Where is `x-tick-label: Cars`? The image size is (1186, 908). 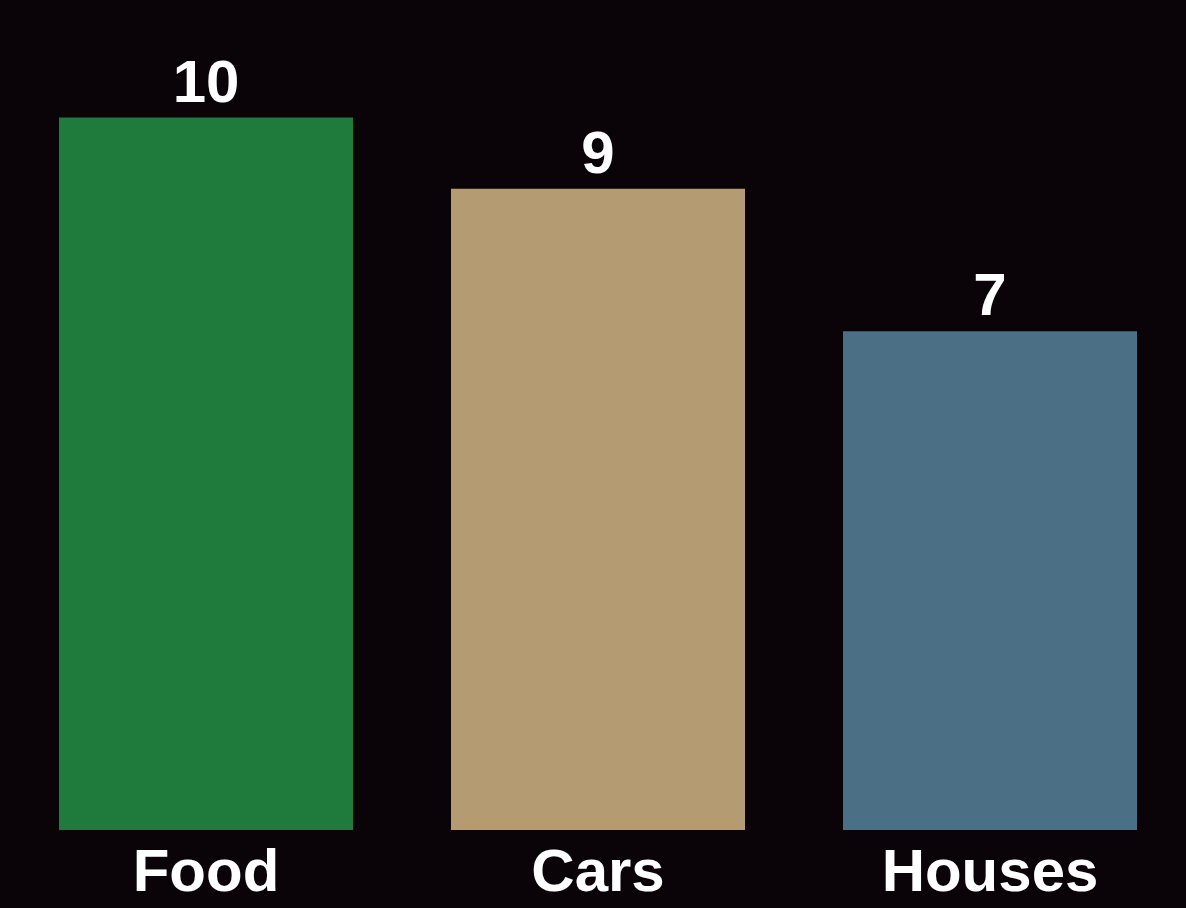 x-tick-label: Cars is located at coordinates (598, 870).